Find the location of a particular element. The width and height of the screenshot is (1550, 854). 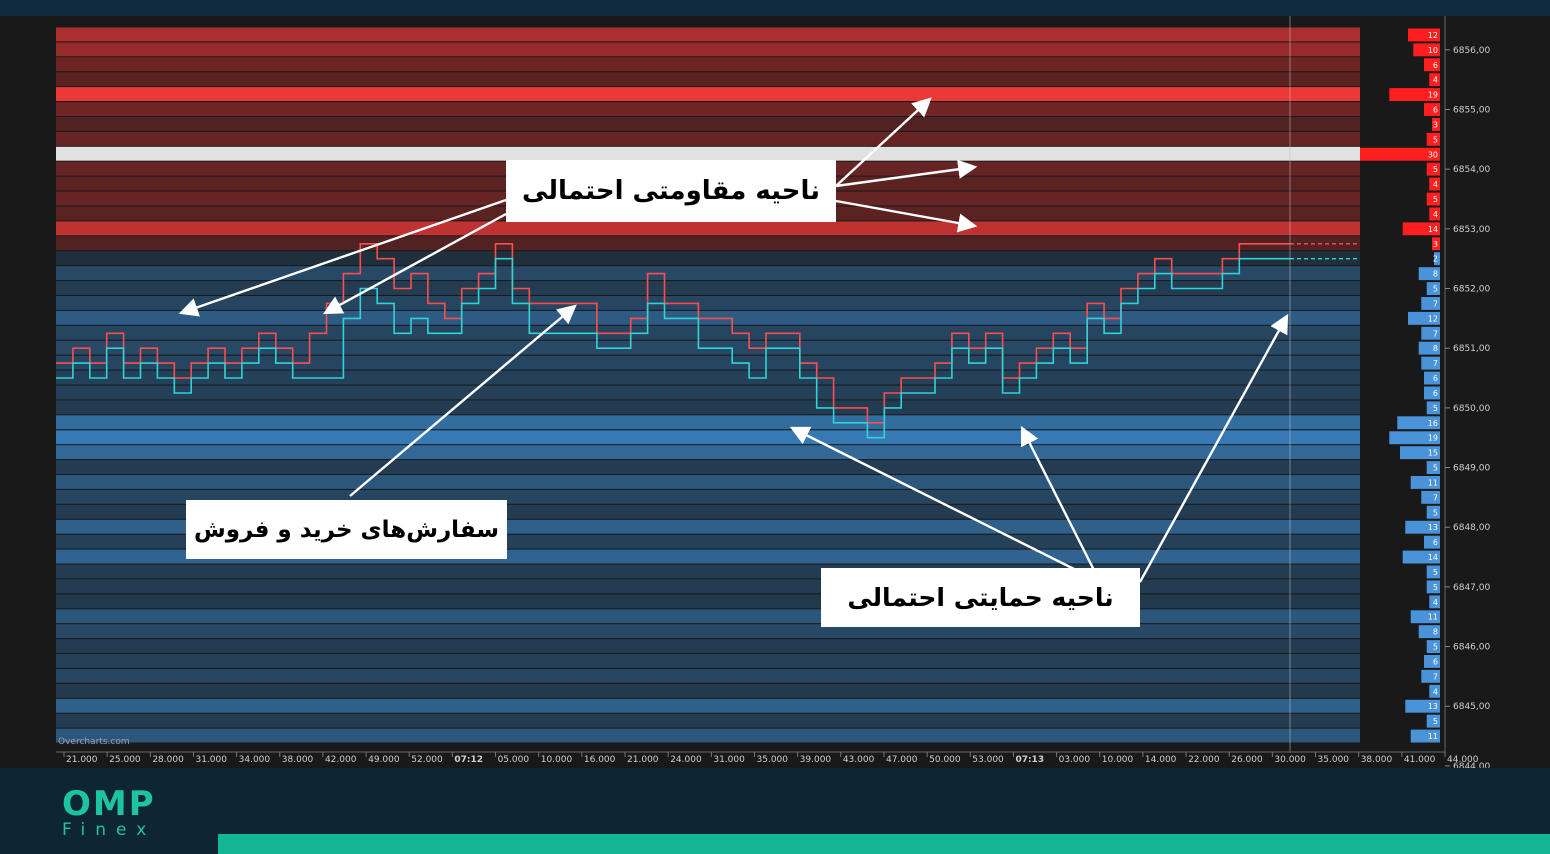

time-tick-label: 35.000 is located at coordinates (1334, 760).